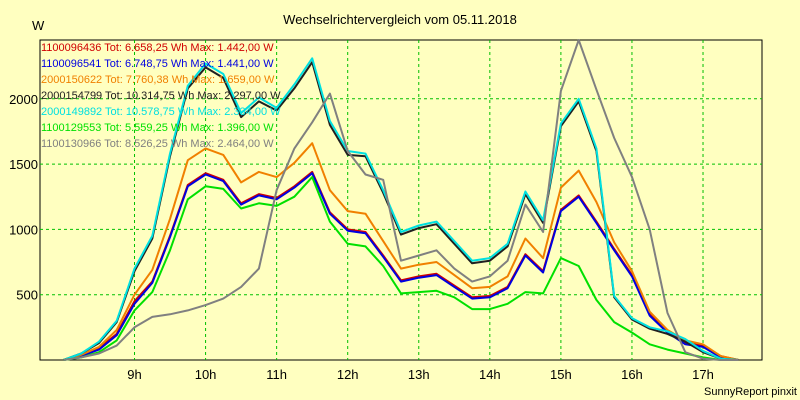  What do you see at coordinates (27, 295) in the screenshot?
I see `y-tick-label: 500` at bounding box center [27, 295].